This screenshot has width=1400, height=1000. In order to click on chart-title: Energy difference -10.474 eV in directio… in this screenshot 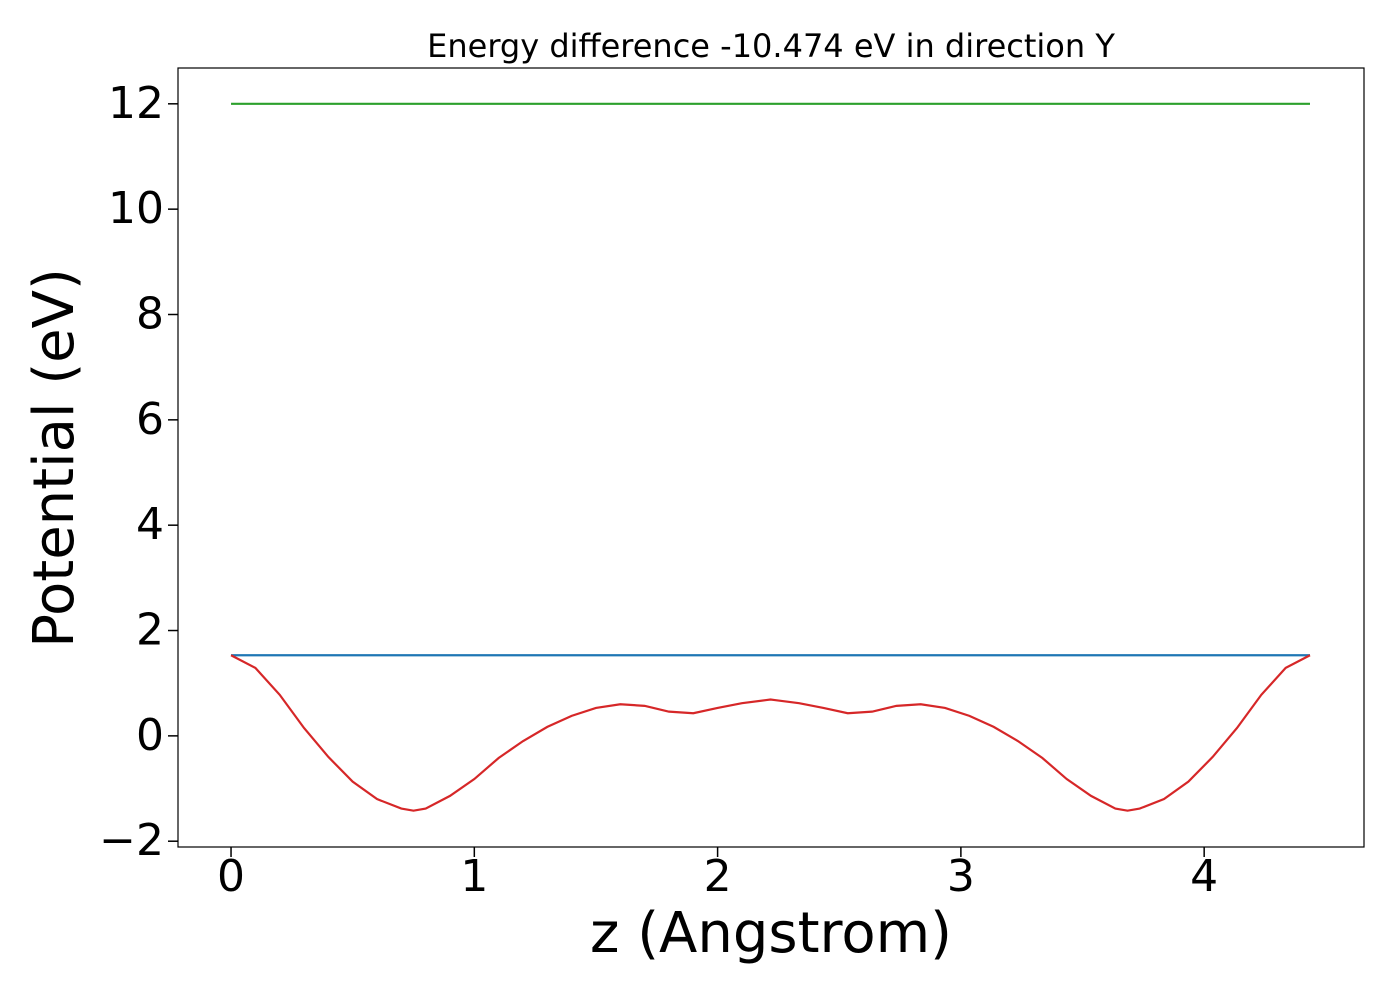, I will do `click(771, 46)`.